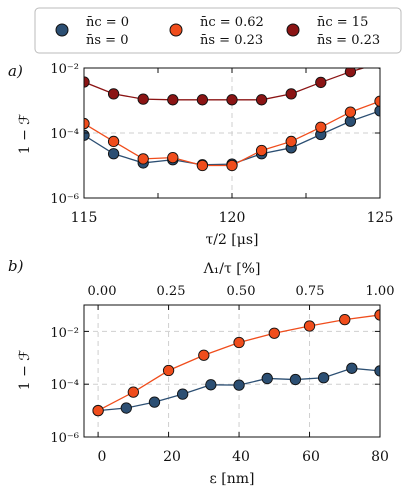 This screenshot has height=495, width=415. I want to click on panel-b-xtick-label-0: 0, so click(102, 457).